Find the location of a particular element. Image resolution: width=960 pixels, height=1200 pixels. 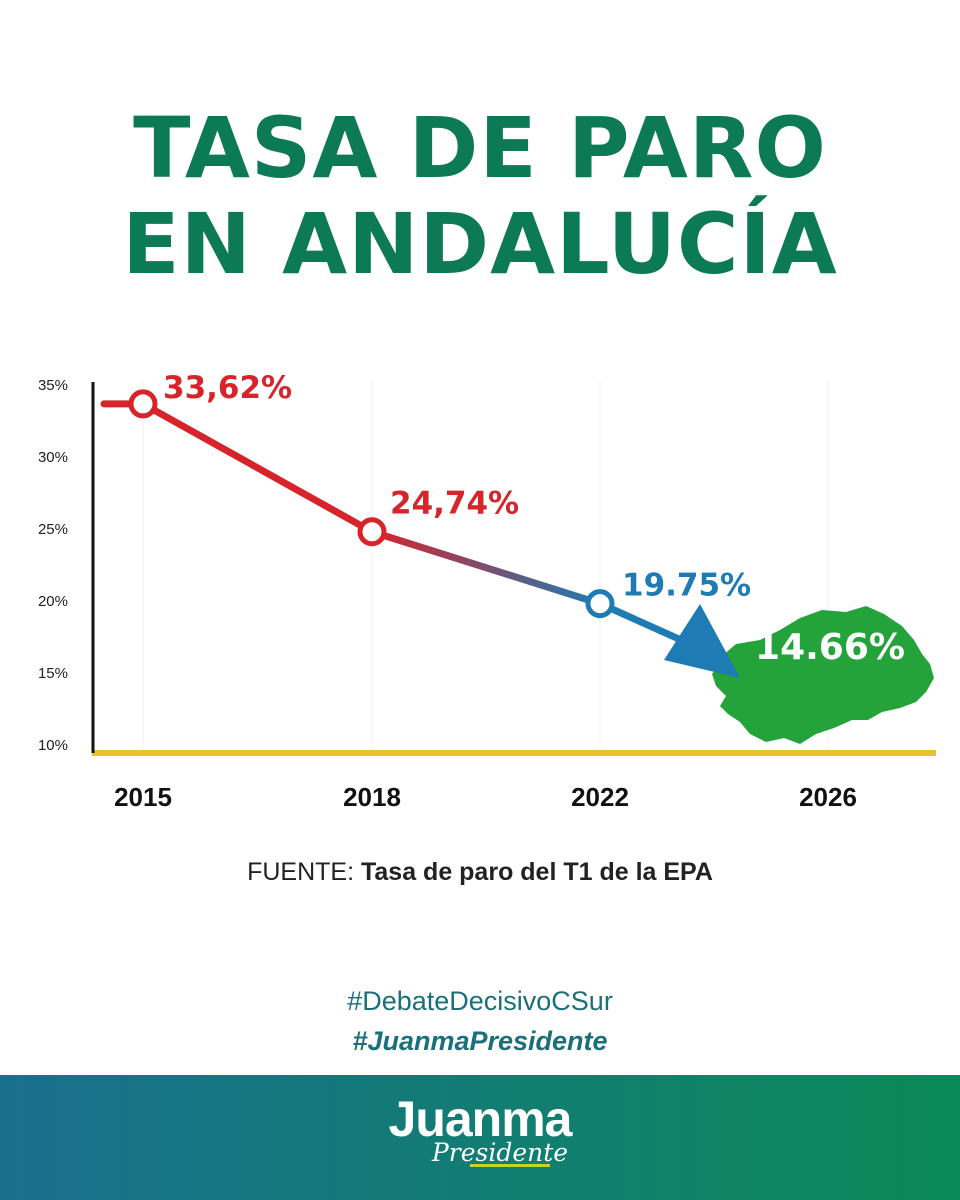

x-tick-label: 2022 is located at coordinates (600, 797).